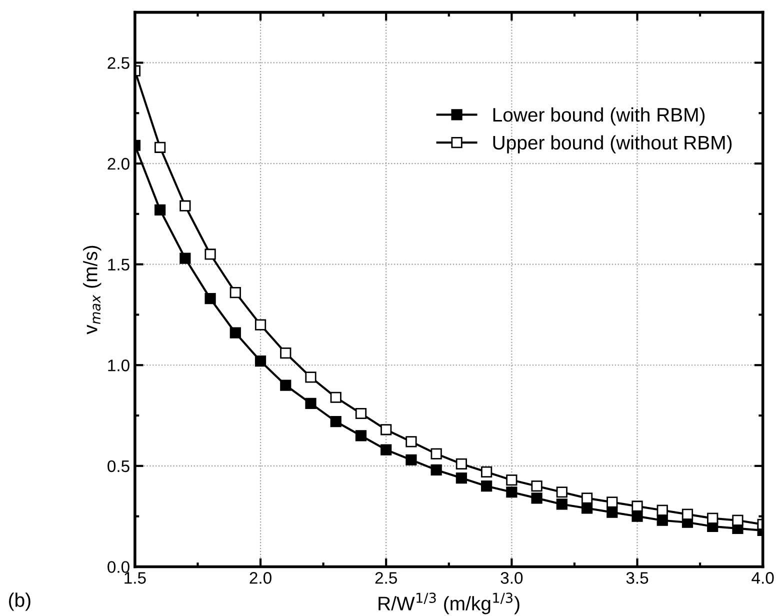 The width and height of the screenshot is (780, 616). I want to click on y-tick-label: 0.0, so click(119, 567).